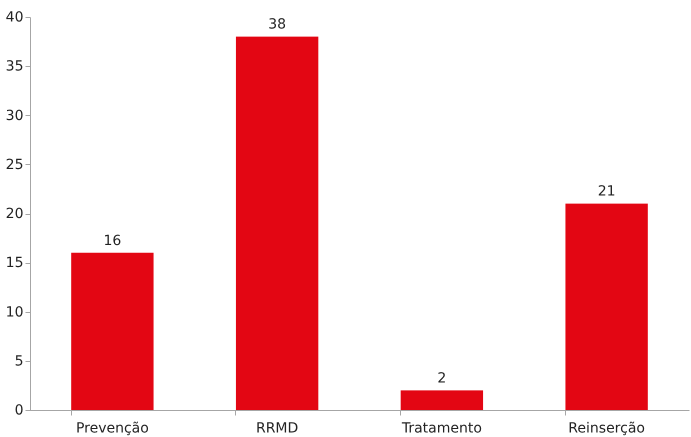  Describe the element at coordinates (112, 240) in the screenshot. I see `data-label: 16` at that location.